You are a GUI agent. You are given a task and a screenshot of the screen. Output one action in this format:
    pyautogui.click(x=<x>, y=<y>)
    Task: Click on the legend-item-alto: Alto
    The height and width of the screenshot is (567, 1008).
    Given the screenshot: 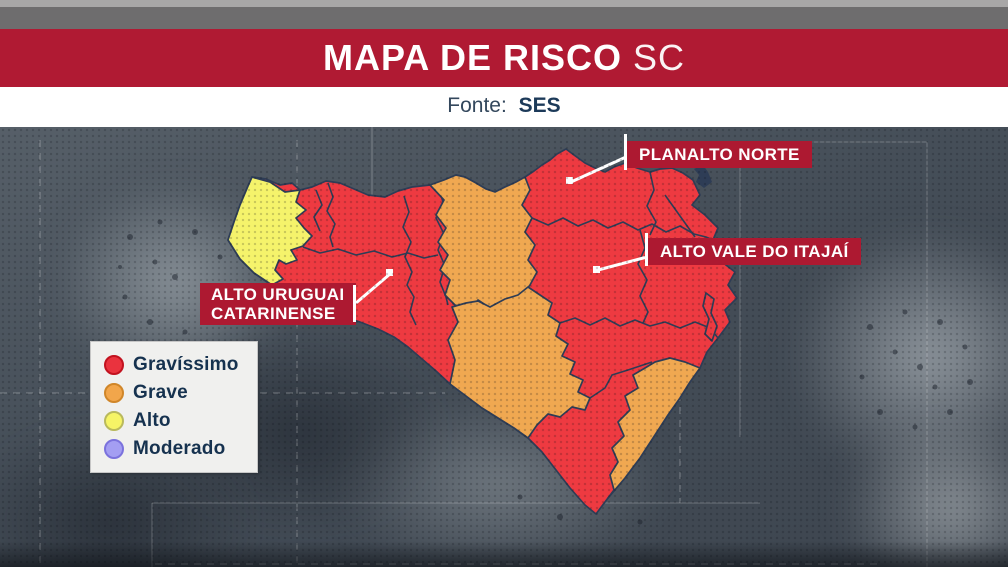 What is the action you would take?
    pyautogui.click(x=180, y=421)
    